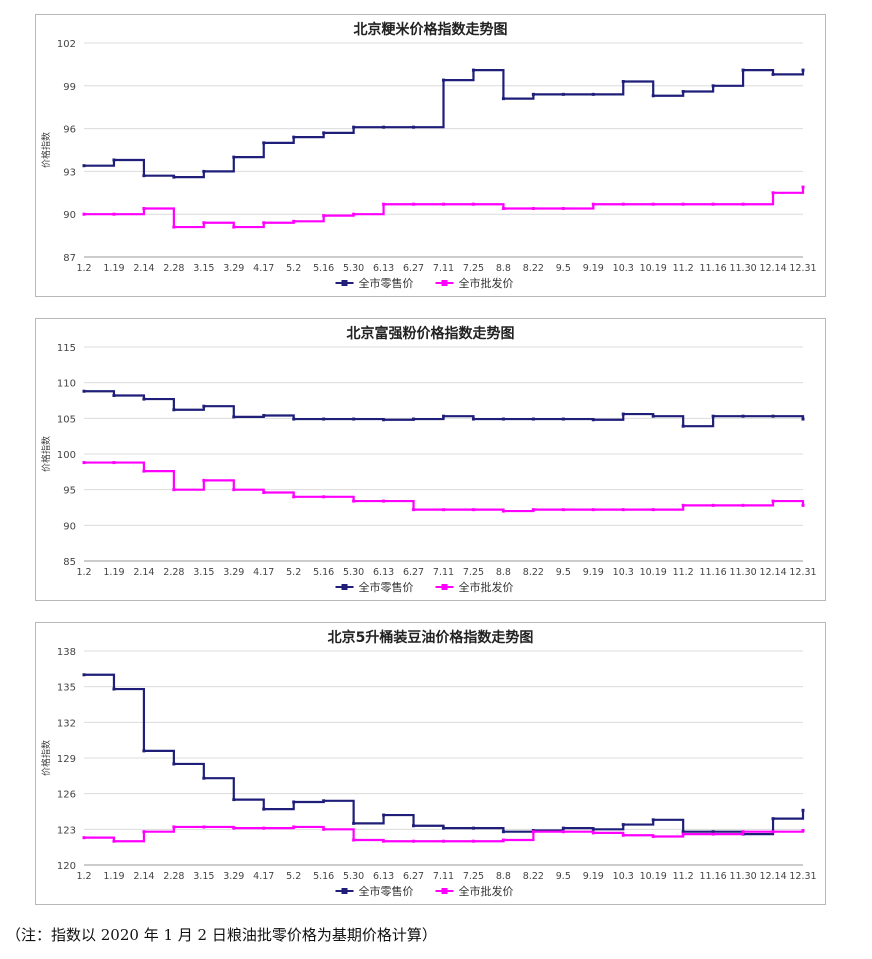  What do you see at coordinates (221, 935) in the screenshot?
I see `footnote: （注：指数以 2020 年 1 月 2 日粮油批零价格为基期价格计算）` at bounding box center [221, 935].